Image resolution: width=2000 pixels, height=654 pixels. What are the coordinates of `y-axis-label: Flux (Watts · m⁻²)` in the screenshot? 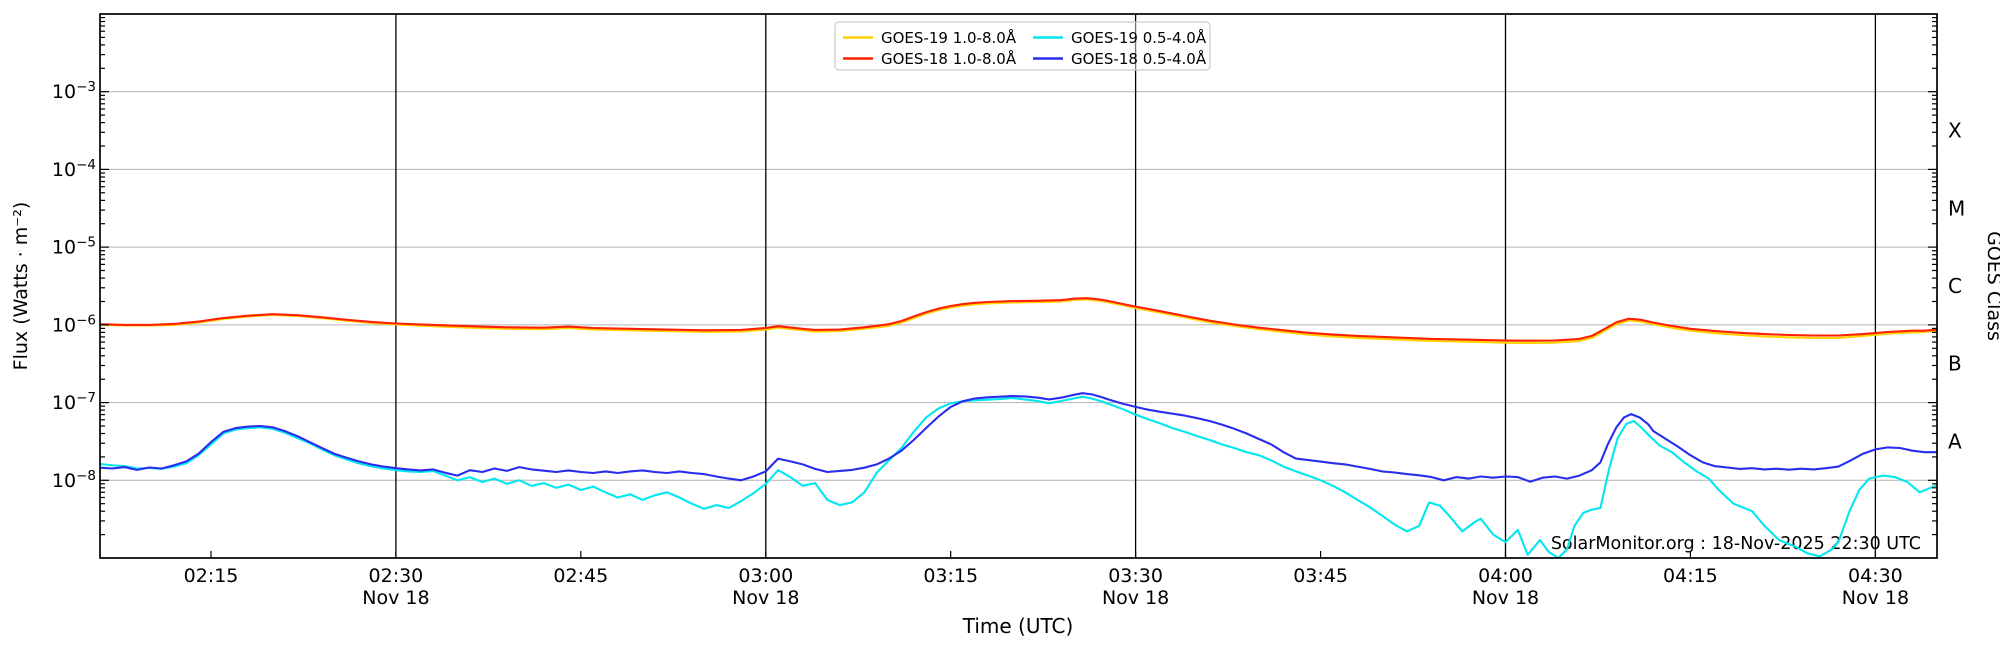 It's located at (21, 286).